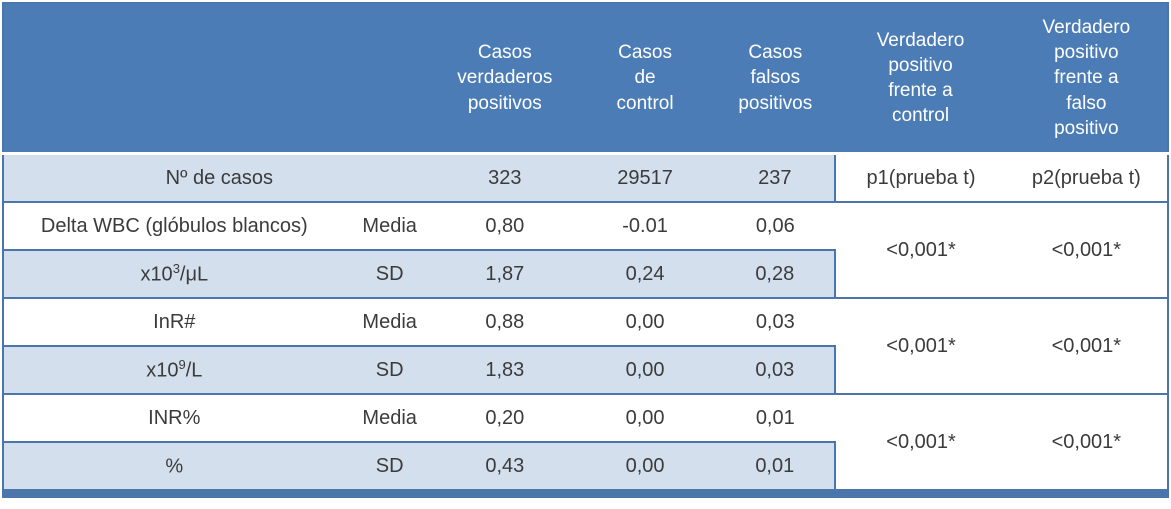 This screenshot has width=1171, height=509. I want to click on unit-suffix: /μL, so click(194, 274).